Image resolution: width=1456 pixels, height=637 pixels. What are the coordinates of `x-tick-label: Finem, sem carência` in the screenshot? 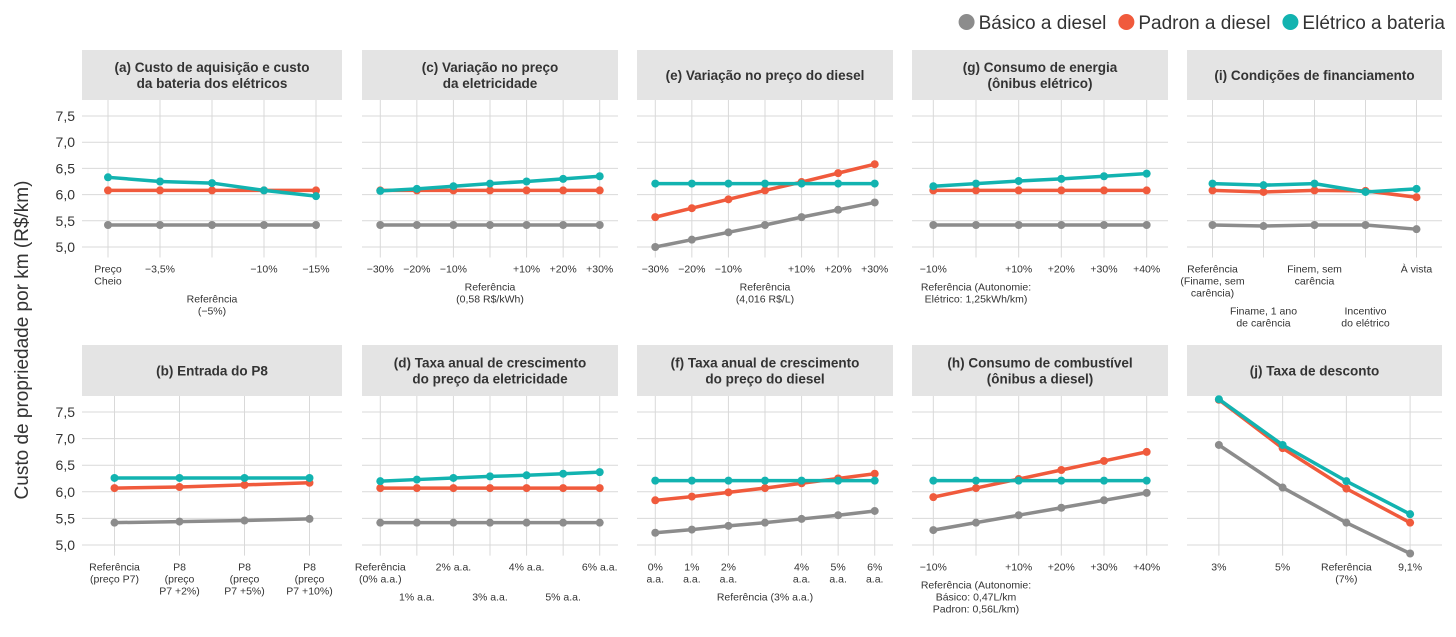 It's located at (1314, 275).